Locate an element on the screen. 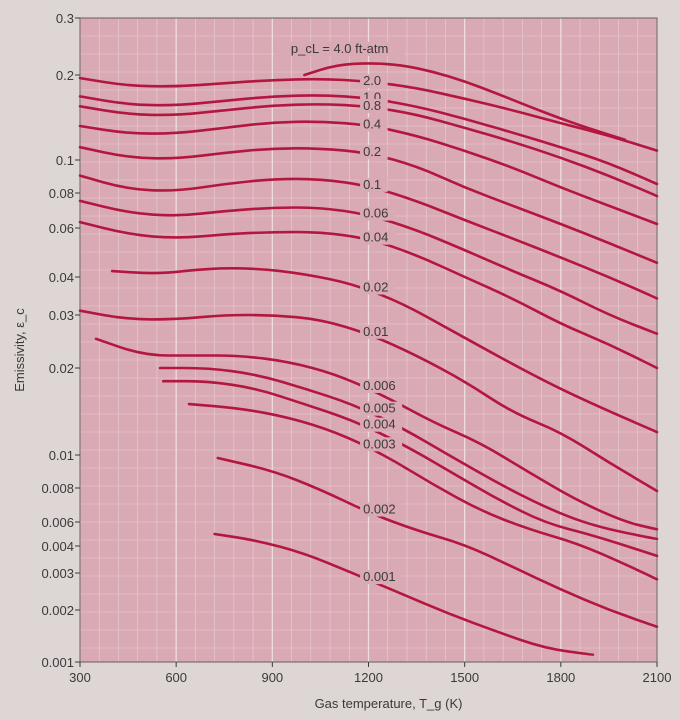 Image resolution: width=680 pixels, height=720 pixels. x-tick-label: 900 is located at coordinates (272, 677).